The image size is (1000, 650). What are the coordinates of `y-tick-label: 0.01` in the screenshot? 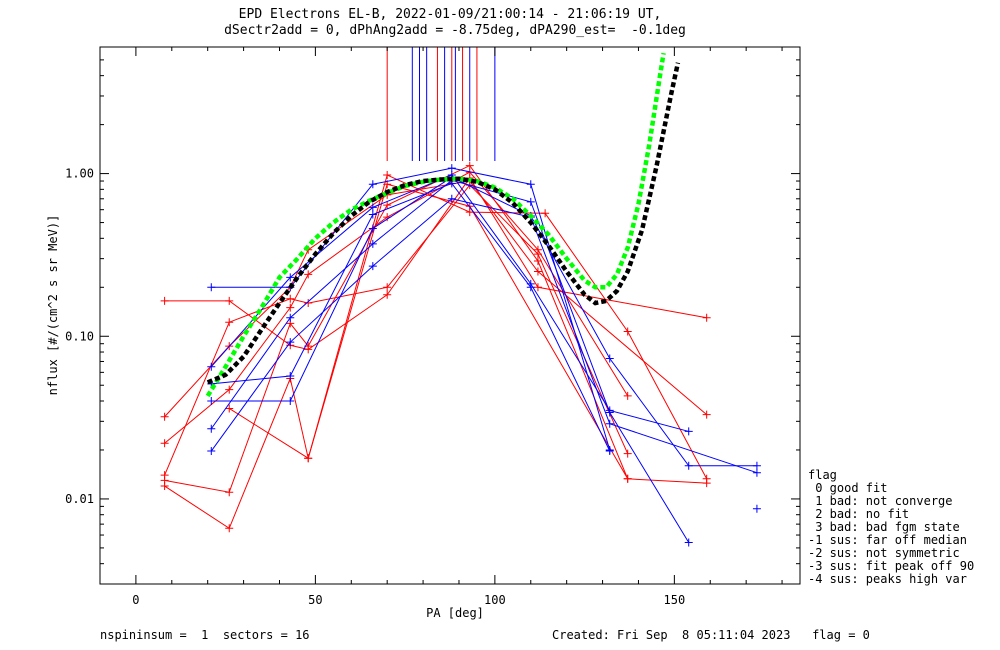 It's located at (79, 499).